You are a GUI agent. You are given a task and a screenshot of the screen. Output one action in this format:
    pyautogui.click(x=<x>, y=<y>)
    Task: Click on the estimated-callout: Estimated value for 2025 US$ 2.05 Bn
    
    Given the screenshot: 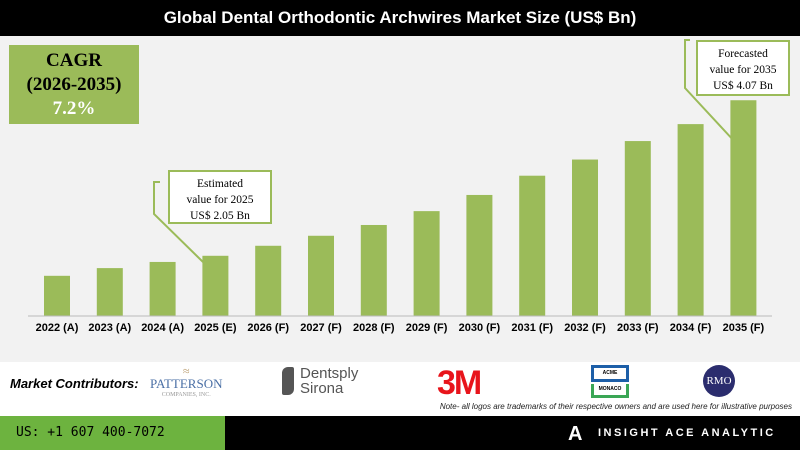 What is the action you would take?
    pyautogui.click(x=220, y=197)
    